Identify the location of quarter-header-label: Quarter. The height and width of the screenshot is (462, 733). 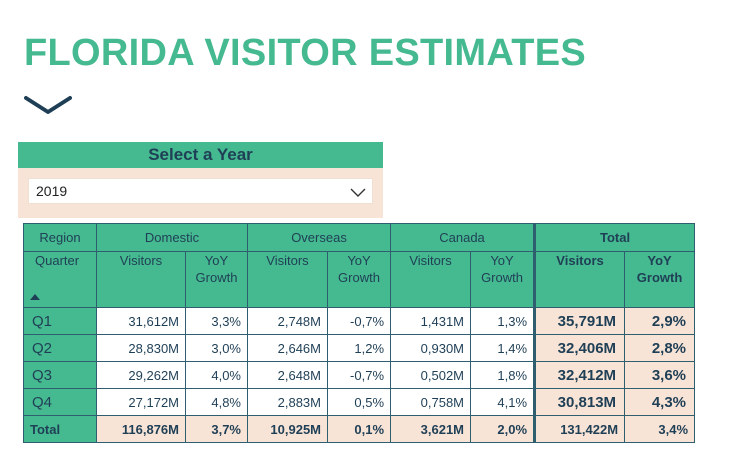
(57, 260).